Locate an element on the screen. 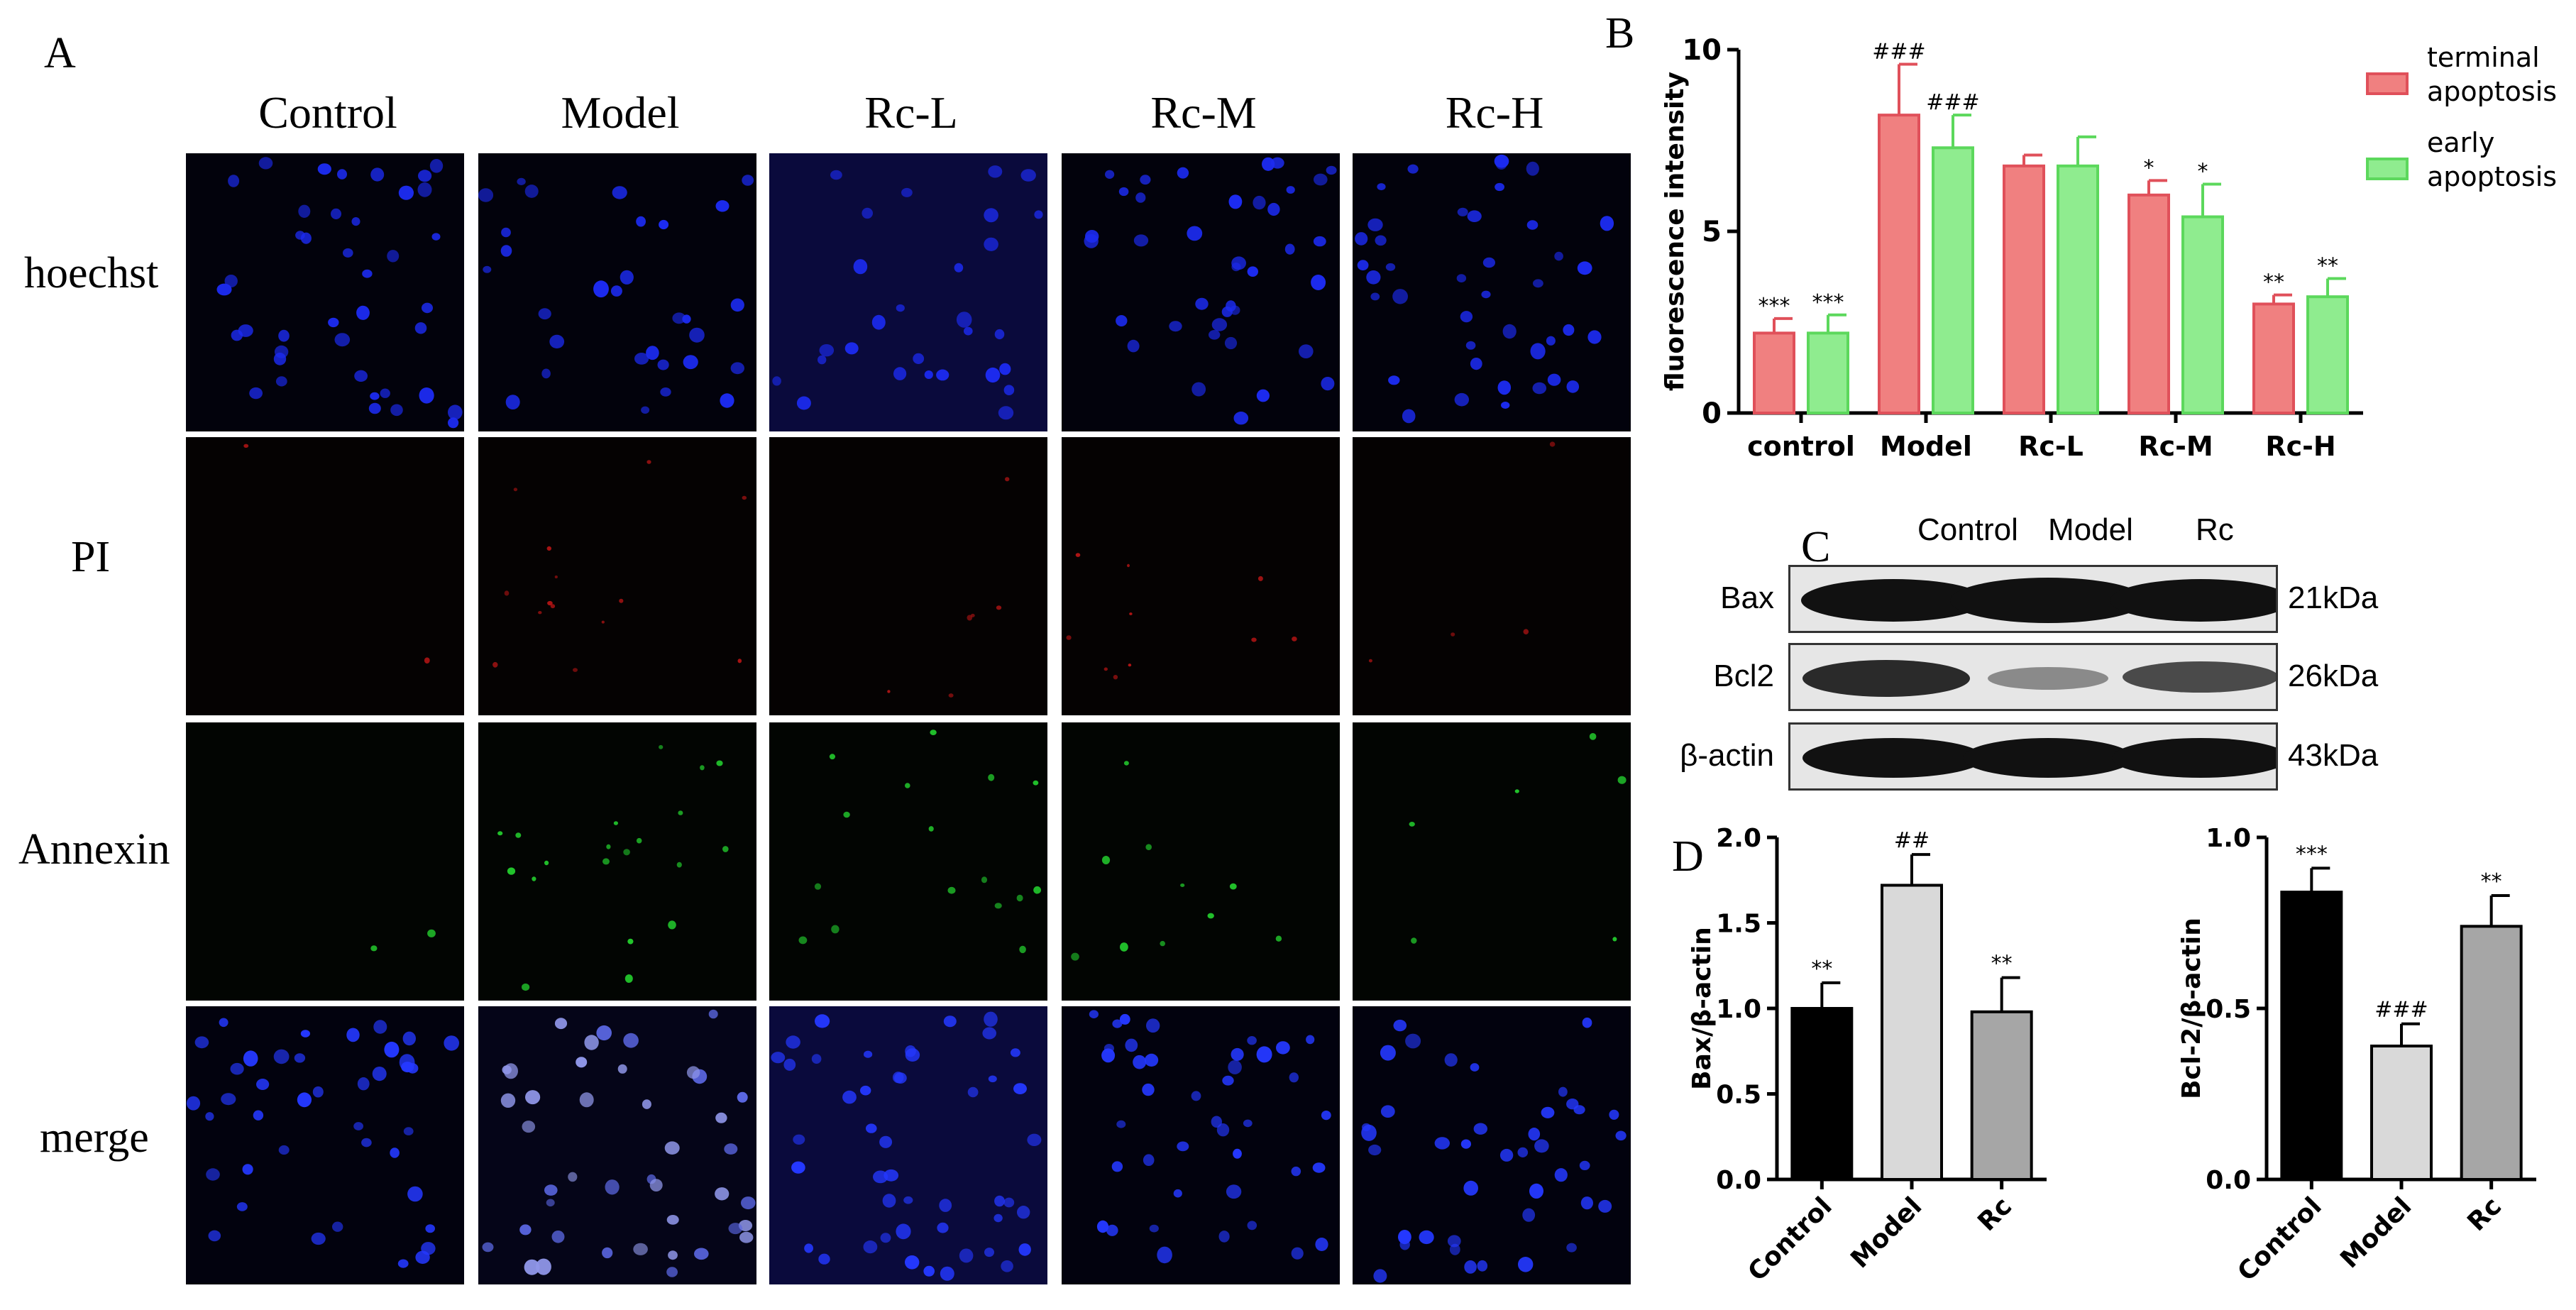 The width and height of the screenshot is (2576, 1310). blot-bands-beta-actin is located at coordinates (2045, 758).